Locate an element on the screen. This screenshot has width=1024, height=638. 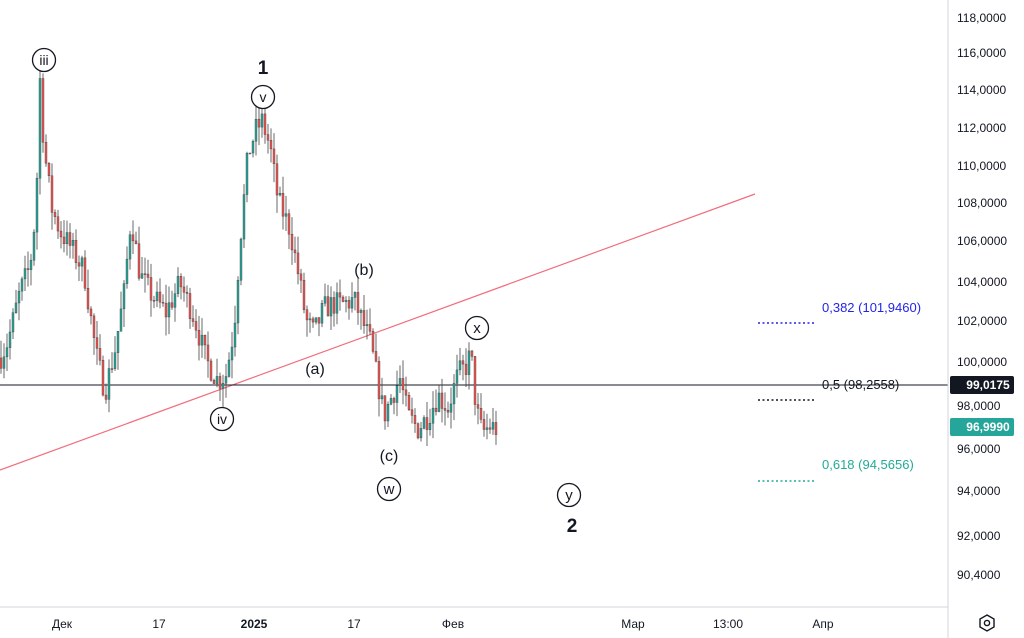
wave-w-circle is located at coordinates (389, 489).